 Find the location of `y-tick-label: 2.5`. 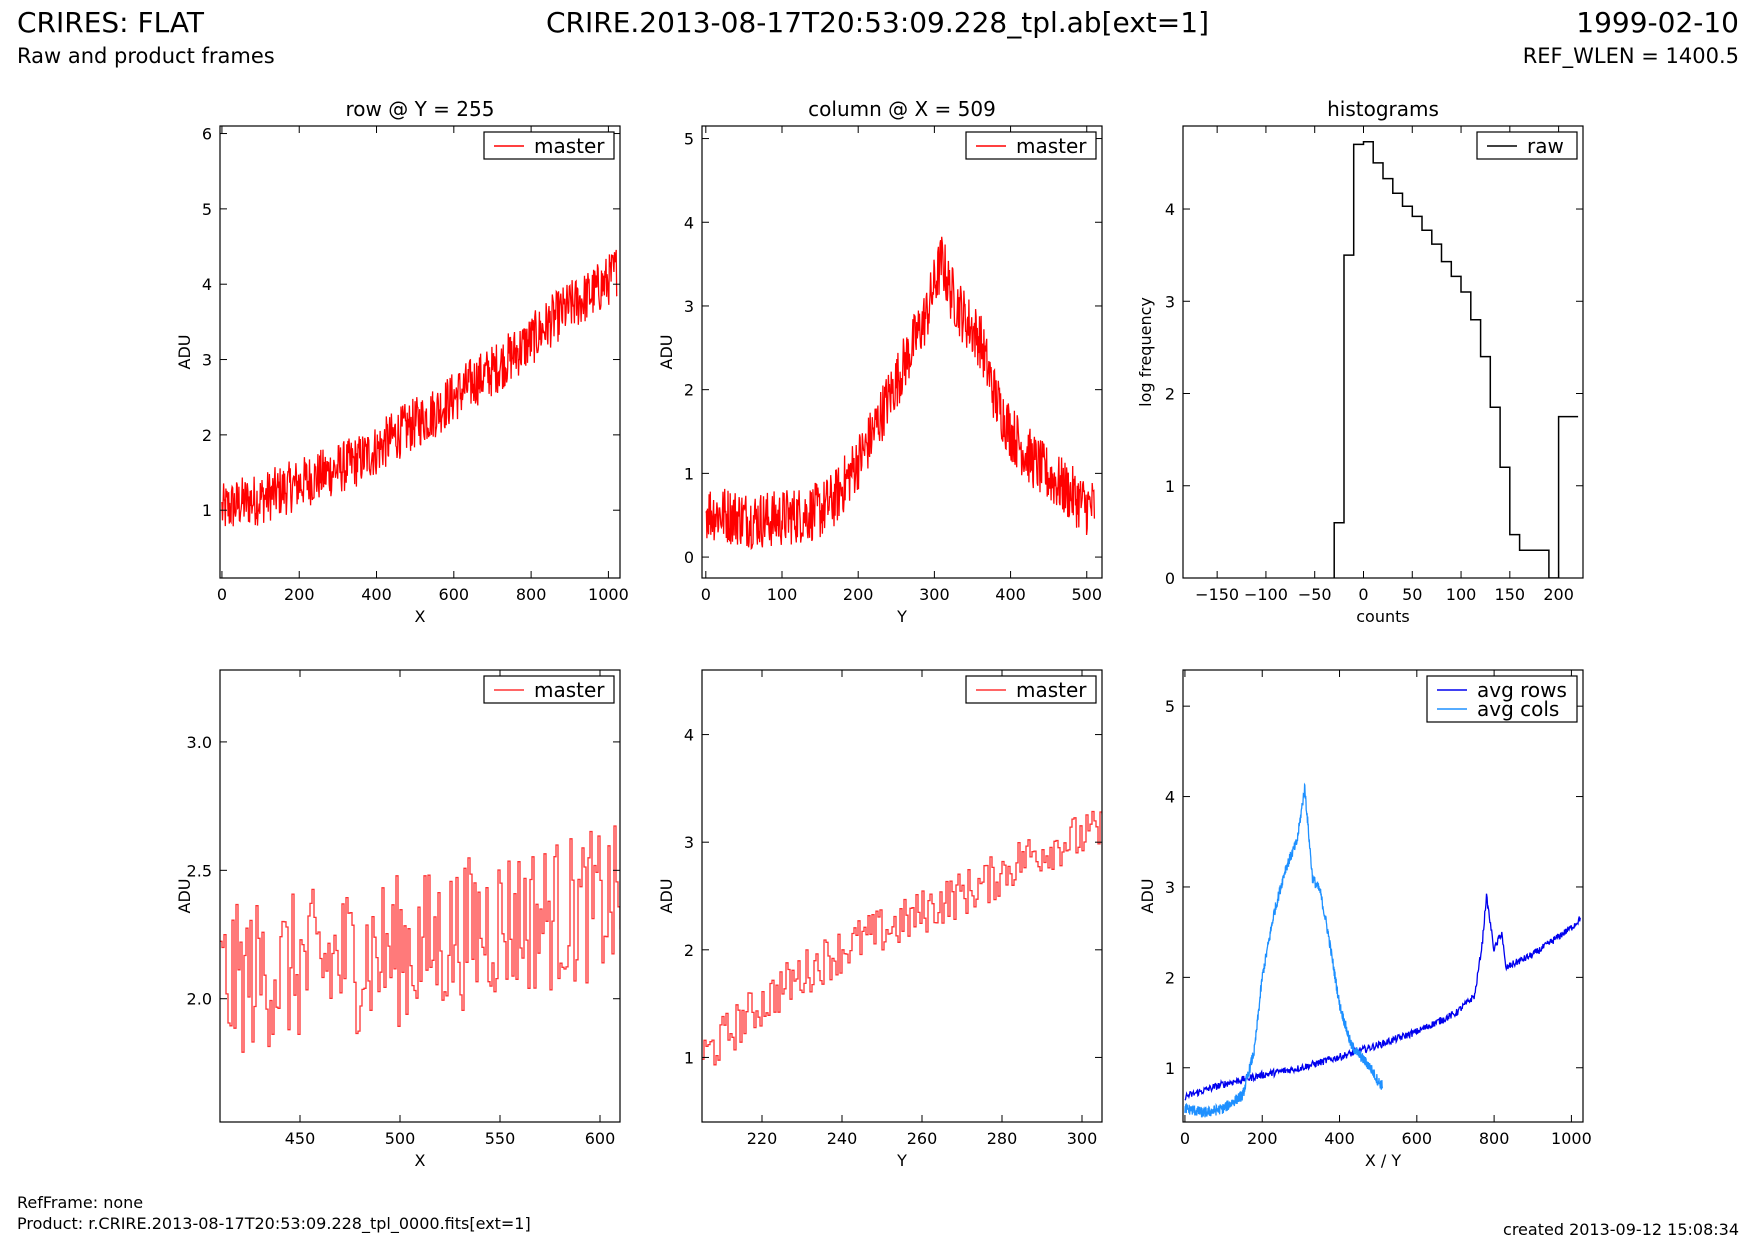

y-tick-label: 2.5 is located at coordinates (199, 870).